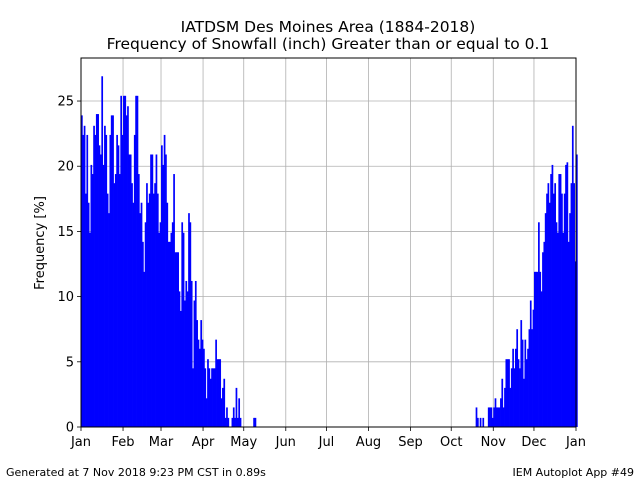 The image size is (640, 480). What do you see at coordinates (123, 442) in the screenshot?
I see `x-tick-label: Feb` at bounding box center [123, 442].